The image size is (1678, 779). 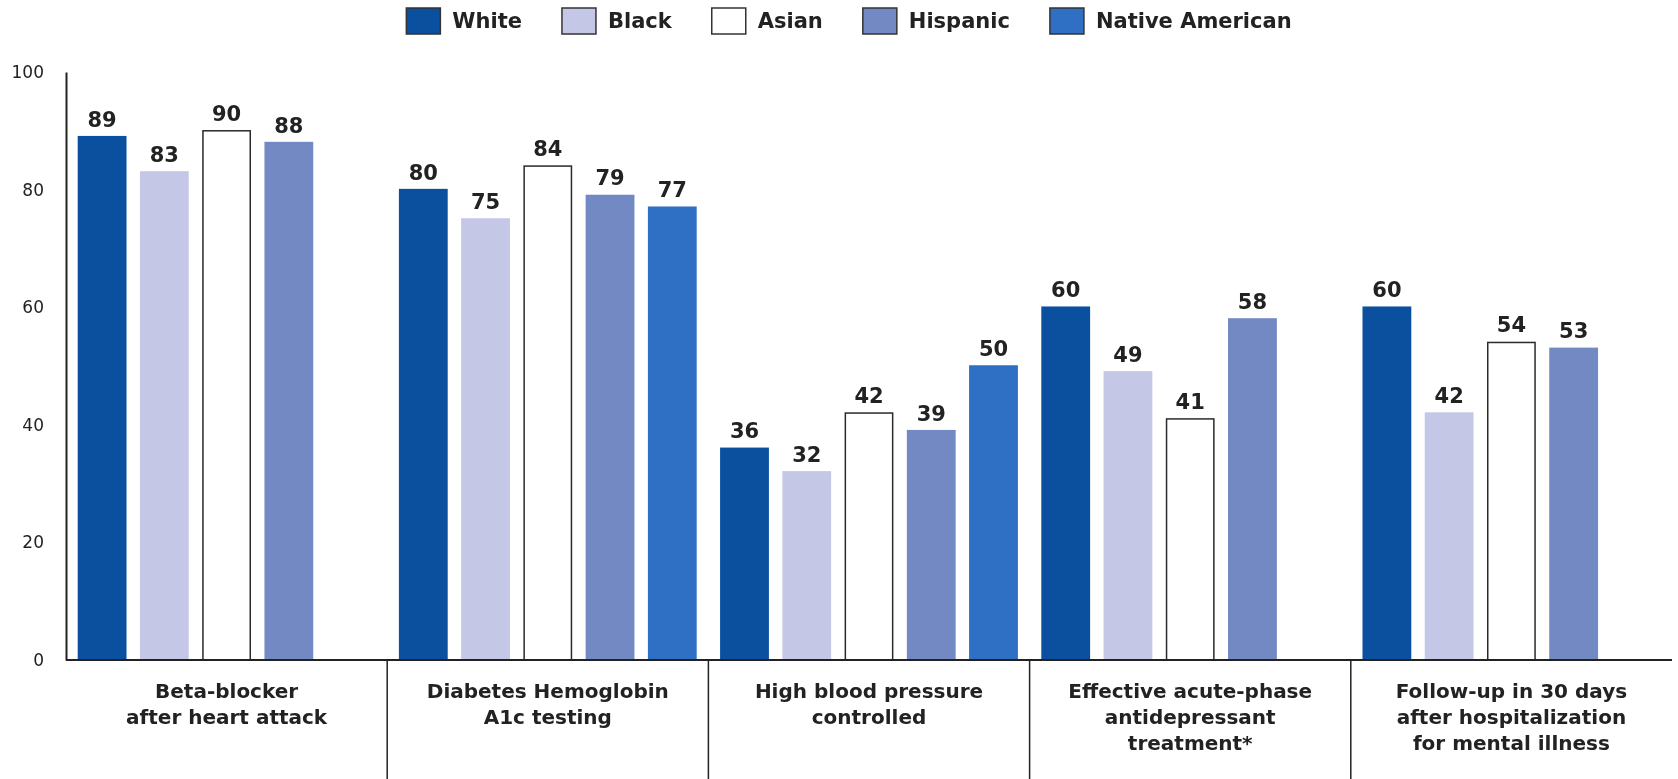 What do you see at coordinates (1574, 331) in the screenshot?
I see `data-label: 53` at bounding box center [1574, 331].